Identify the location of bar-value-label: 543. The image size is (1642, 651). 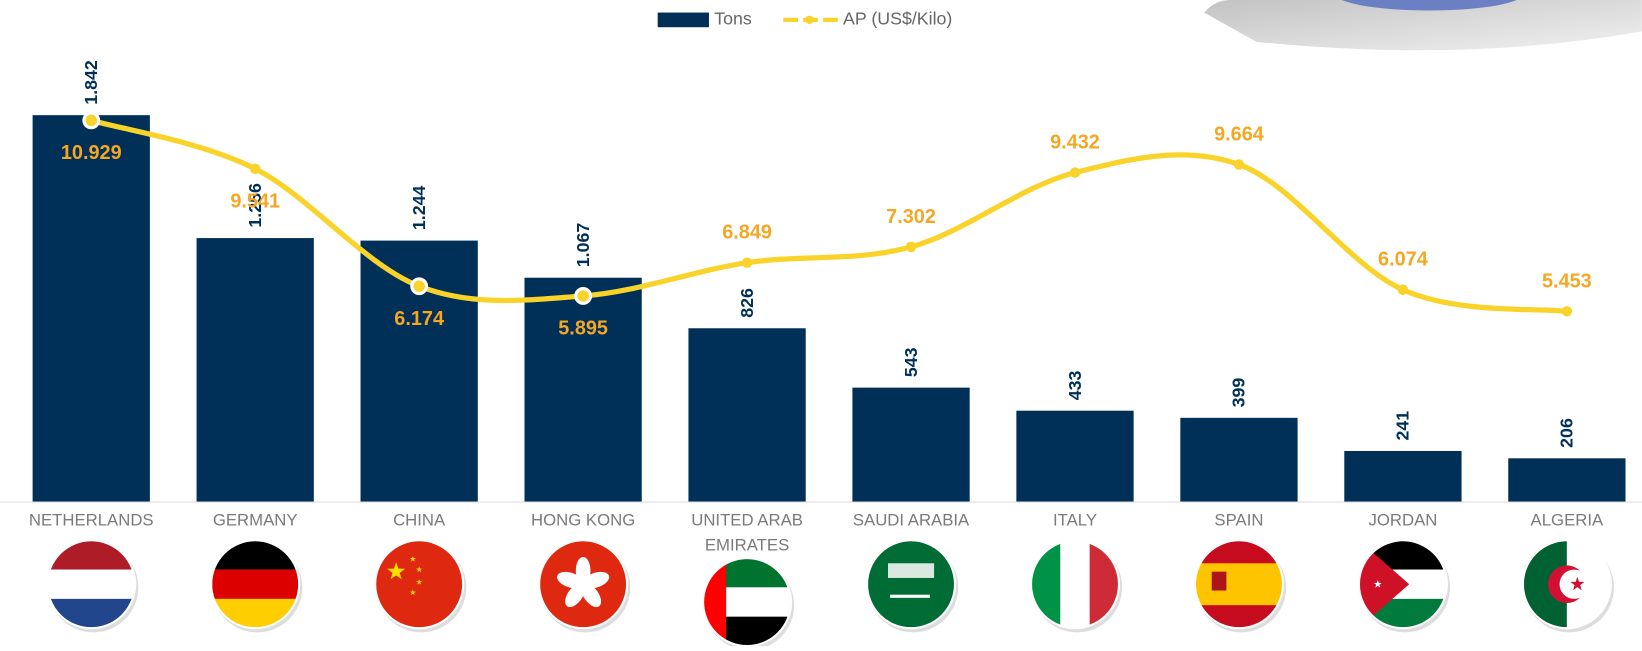
(911, 362).